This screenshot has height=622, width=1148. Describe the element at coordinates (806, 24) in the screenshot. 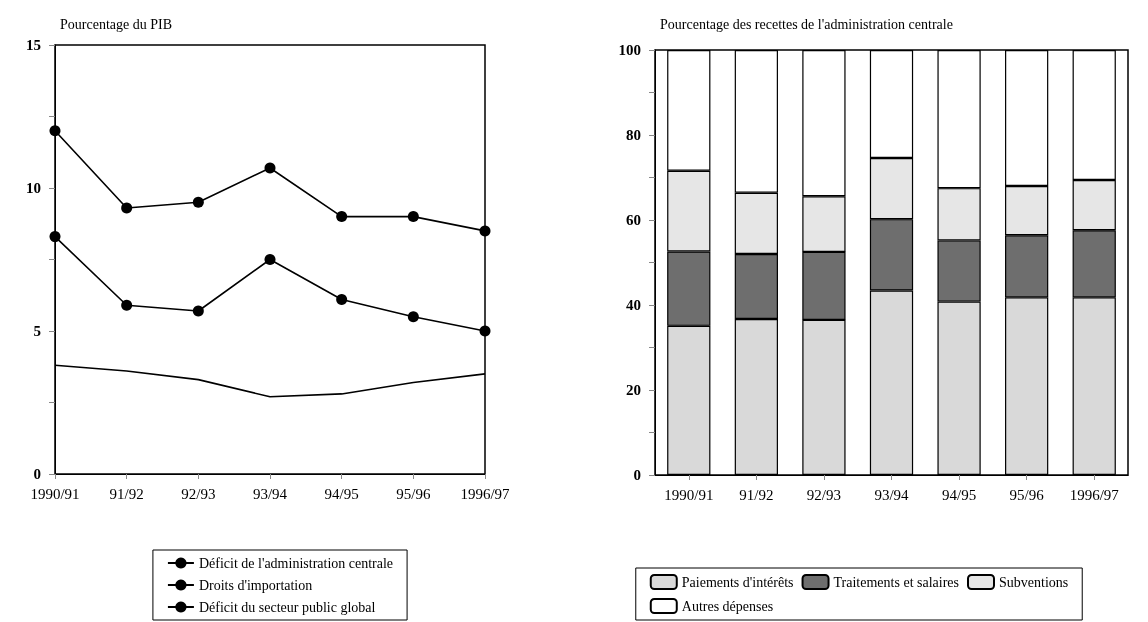

I see `chart-title: Pourcentage des recettes de l'administration centrale` at that location.